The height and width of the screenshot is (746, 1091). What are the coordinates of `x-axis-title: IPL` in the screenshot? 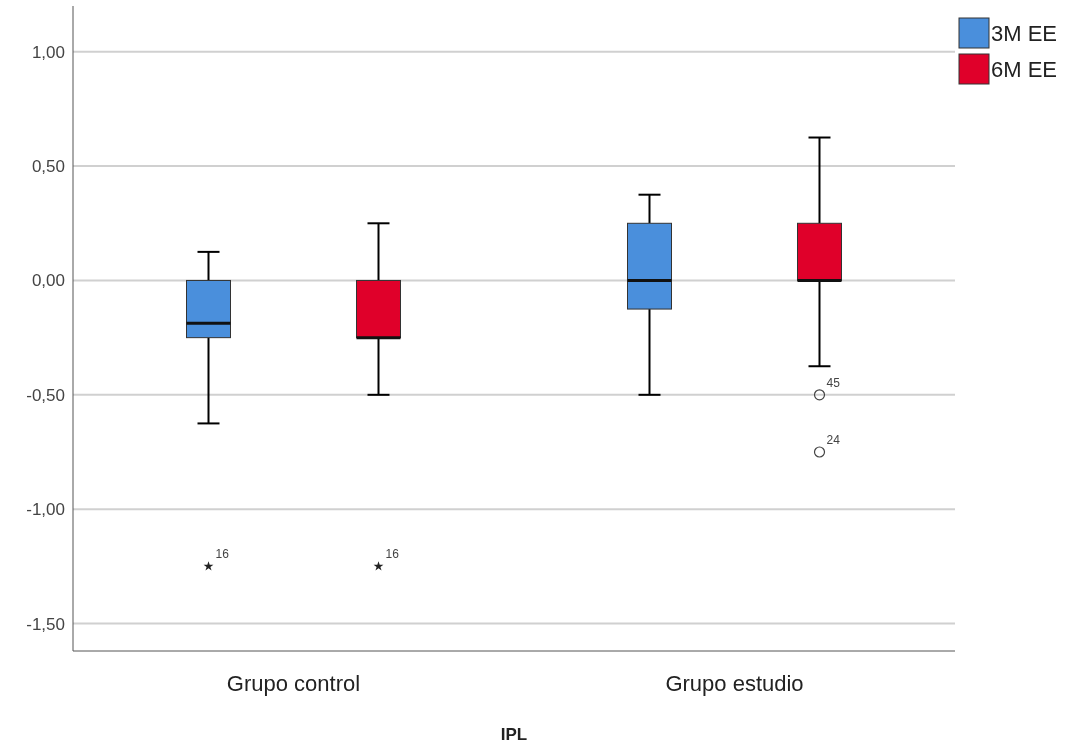 It's located at (514, 734).